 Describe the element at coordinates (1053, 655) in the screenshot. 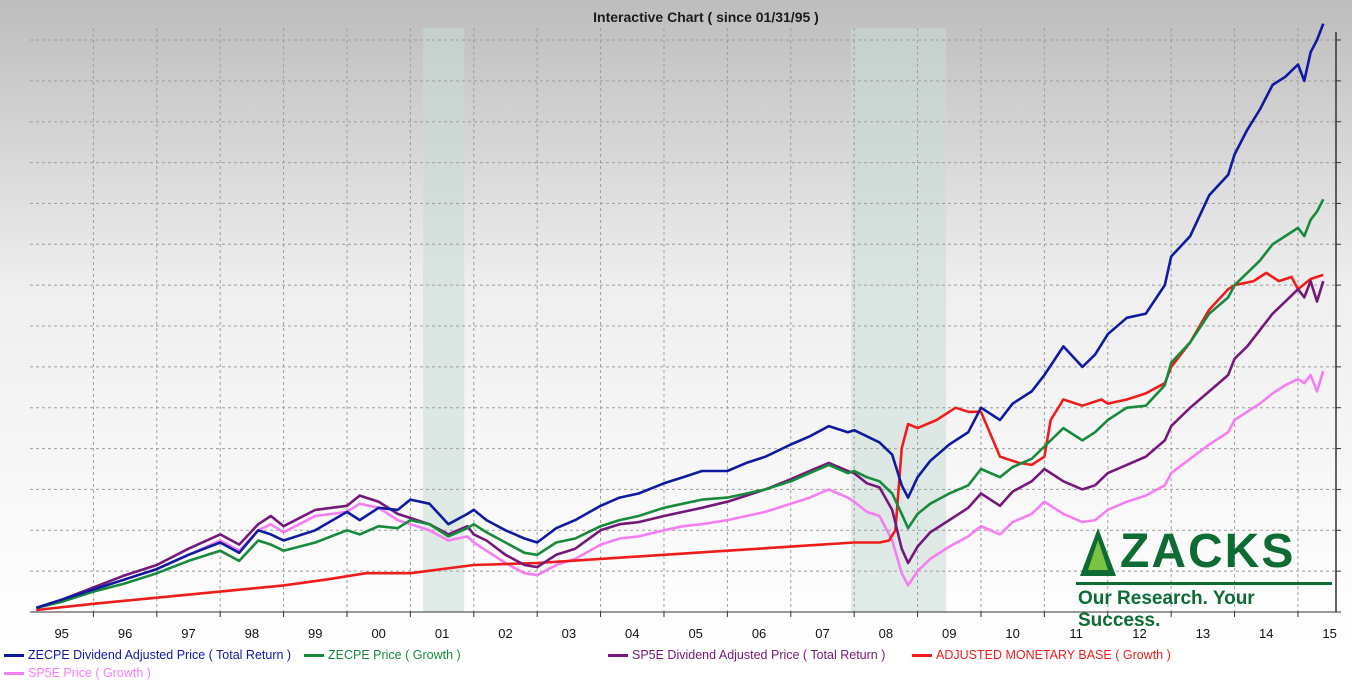

I see `legend-label: ADJUSTED MONETARY BASE ( Growth )` at that location.